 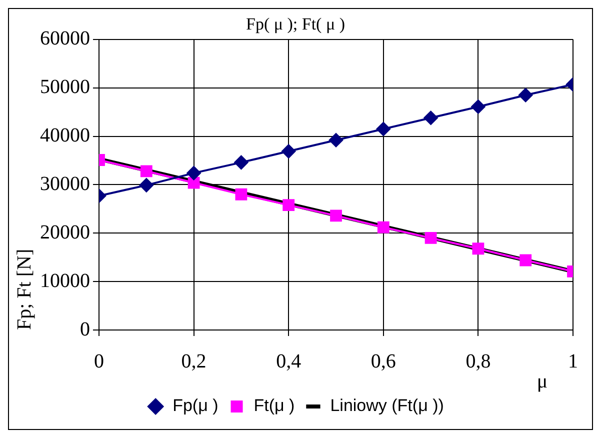 What do you see at coordinates (85, 329) in the screenshot?
I see `y-tick-label: 0` at bounding box center [85, 329].